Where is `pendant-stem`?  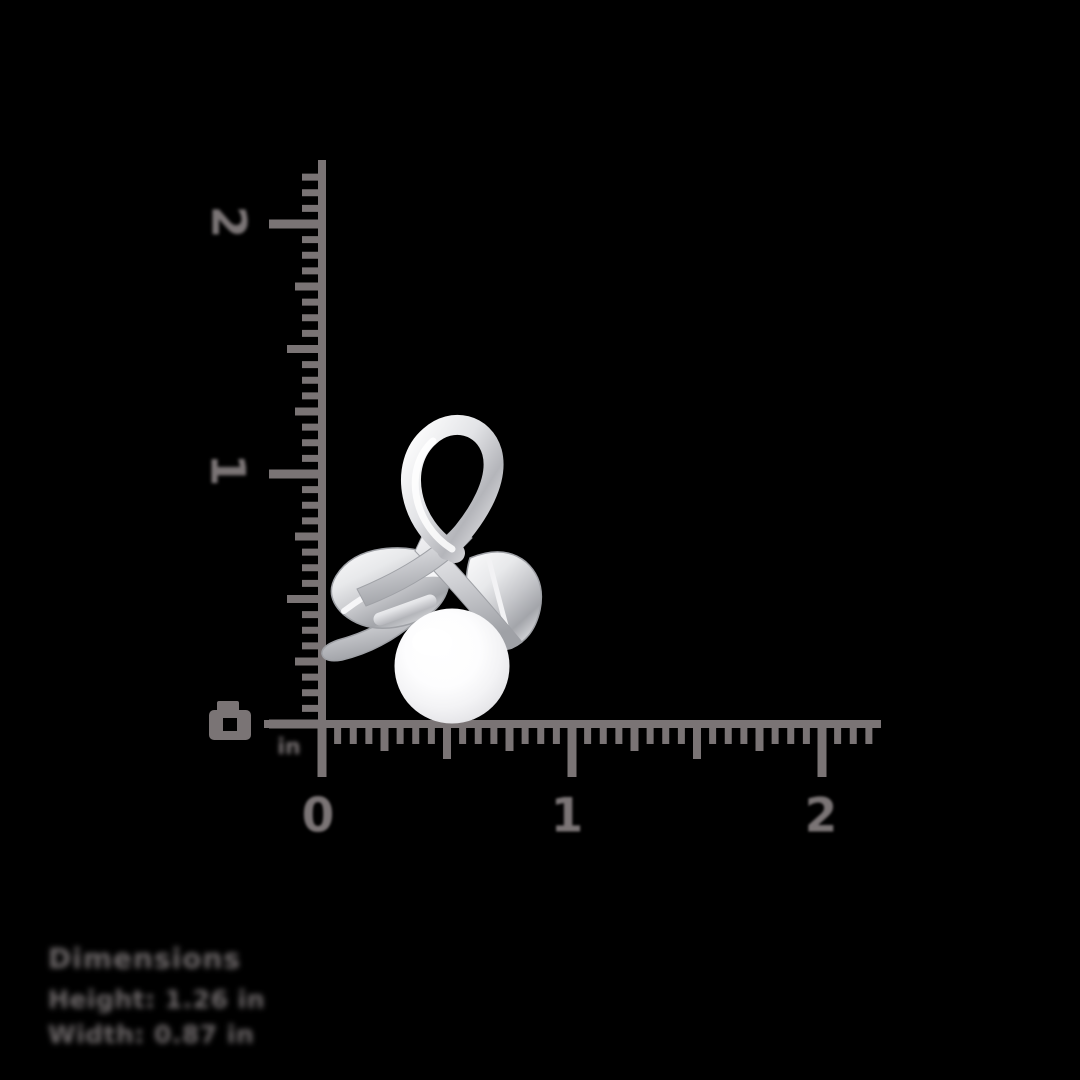 pendant-stem is located at coordinates (405, 610).